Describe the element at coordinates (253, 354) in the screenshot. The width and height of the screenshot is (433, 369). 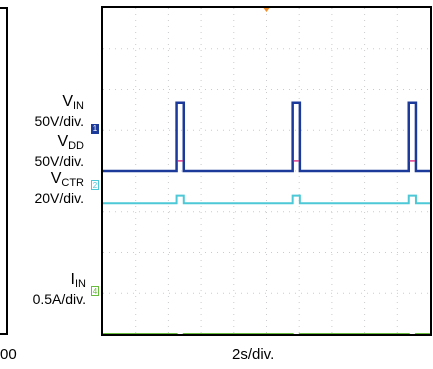
I see `x-axis-label: 2s/div.` at that location.